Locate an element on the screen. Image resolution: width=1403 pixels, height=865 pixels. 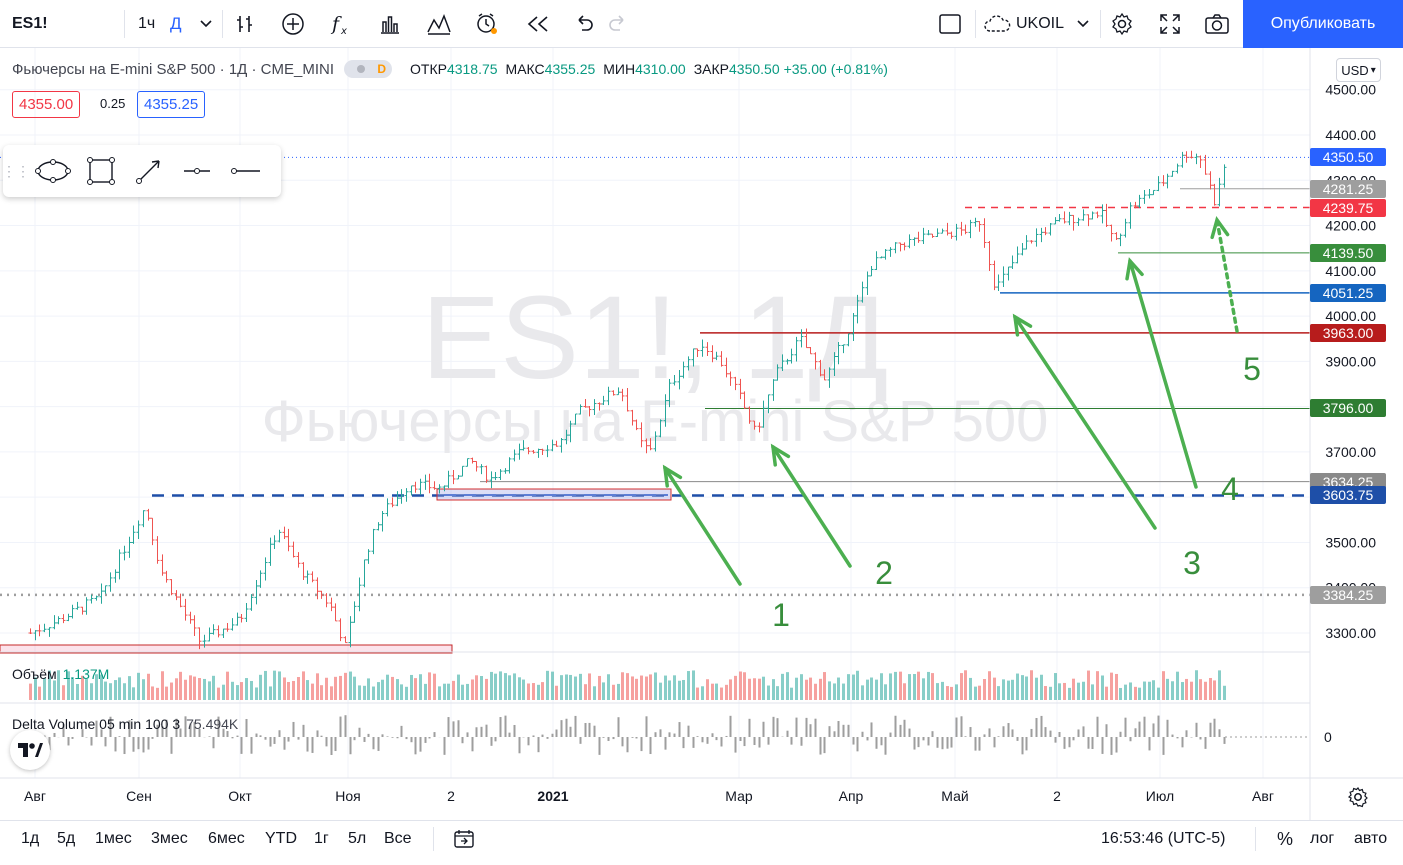
cloud-icon is located at coordinates (997, 24).